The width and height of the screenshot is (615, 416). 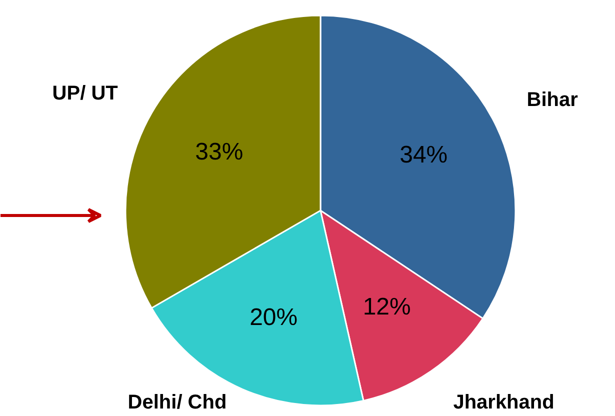 I want to click on slice-label: UP/ UT, so click(x=85, y=93).